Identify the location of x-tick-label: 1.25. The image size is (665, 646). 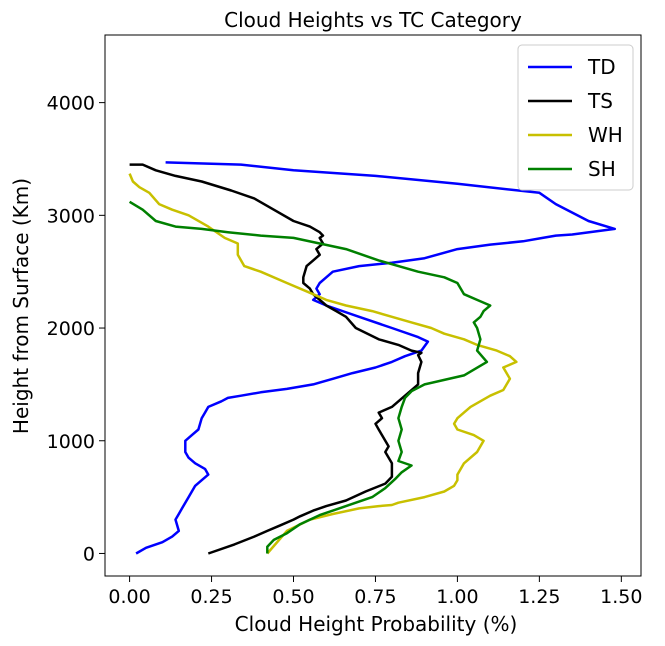
(539, 597).